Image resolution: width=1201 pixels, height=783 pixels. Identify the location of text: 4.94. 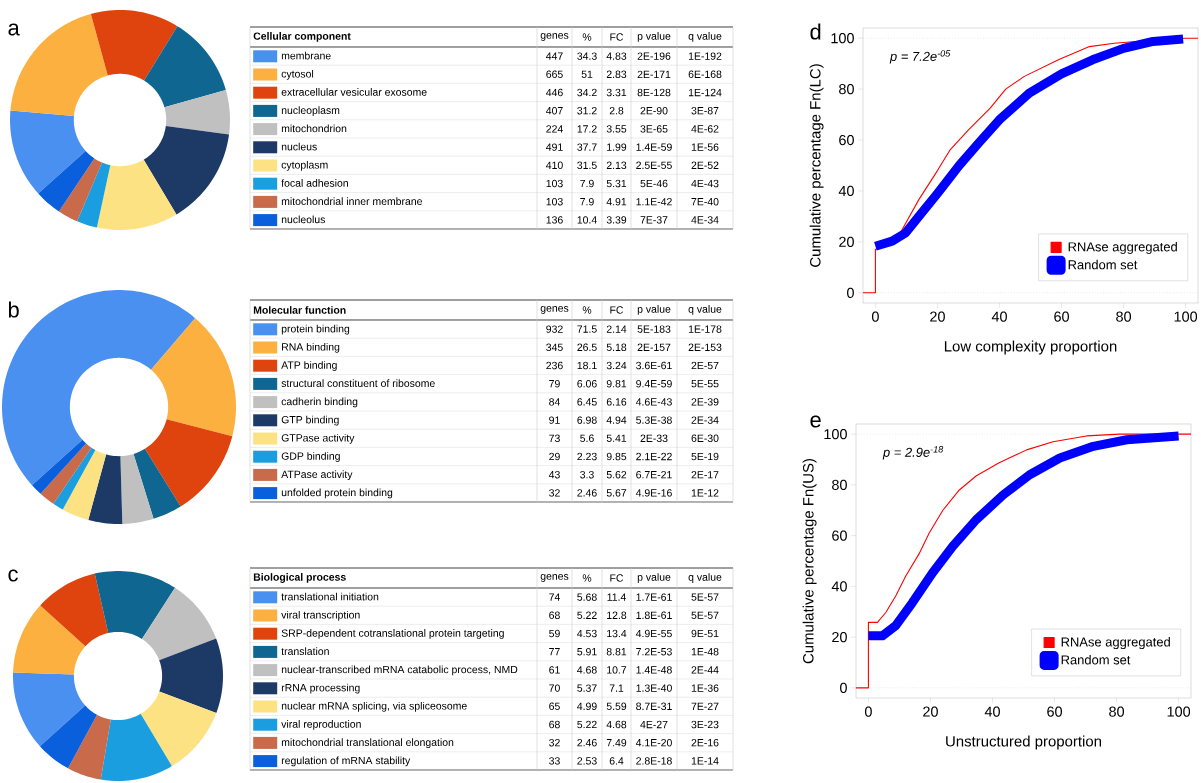
(616, 420).